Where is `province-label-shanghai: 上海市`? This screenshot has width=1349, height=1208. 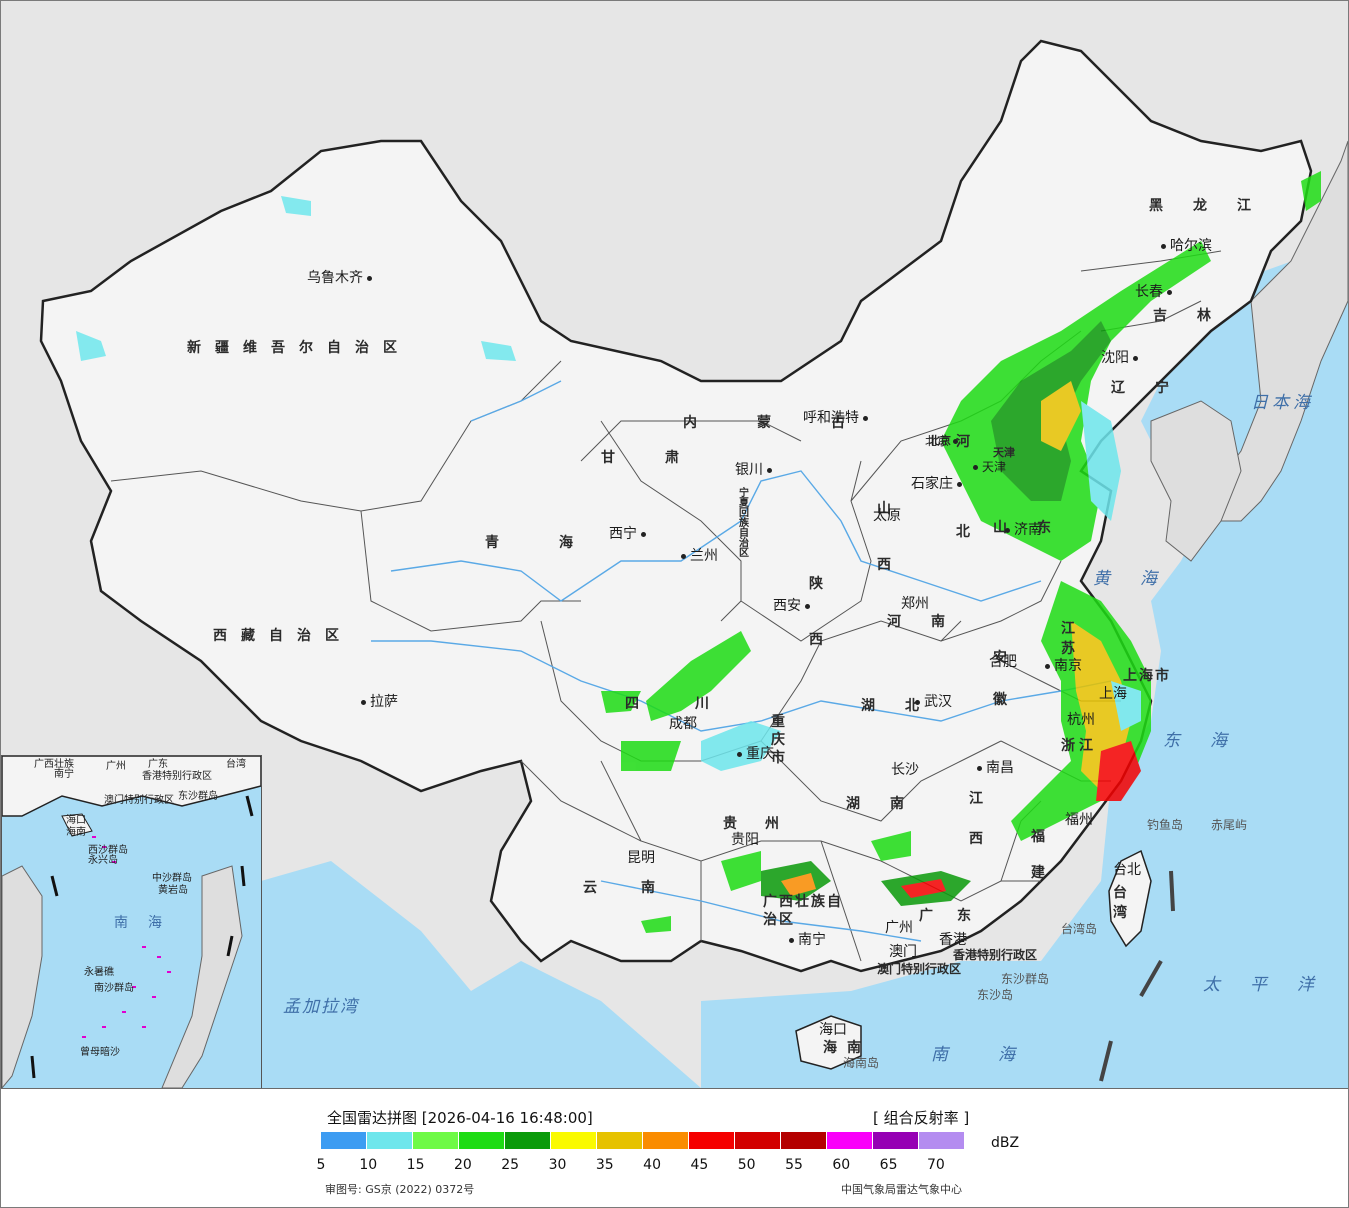
province-label-shanghai: 上海市 is located at coordinates (1147, 676).